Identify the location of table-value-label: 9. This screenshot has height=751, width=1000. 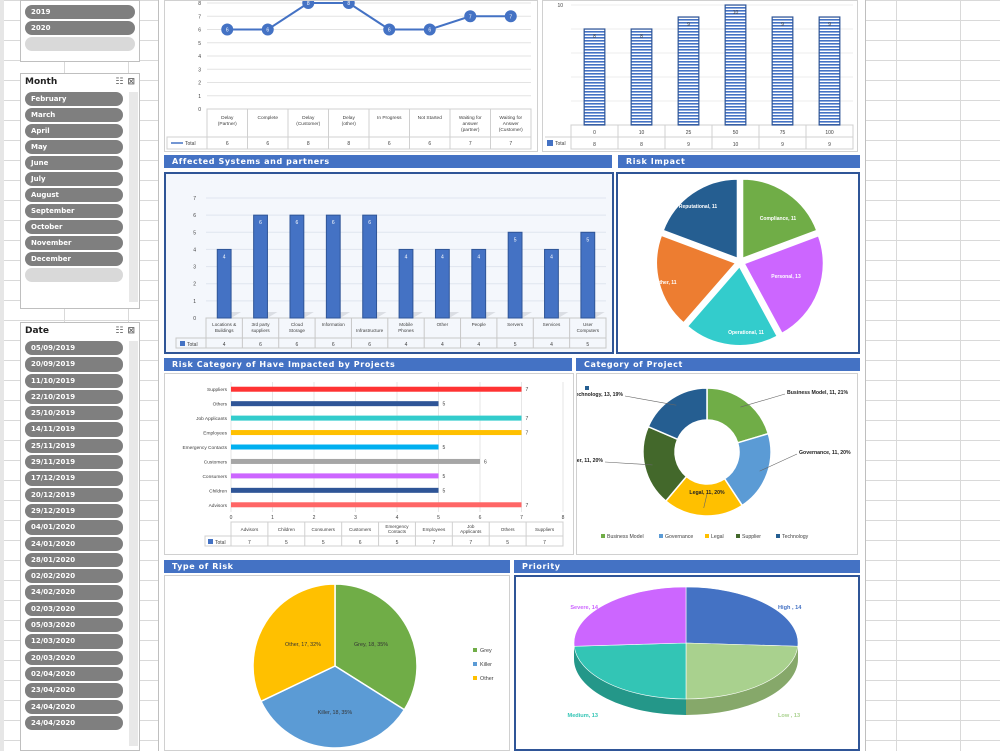
(688, 145).